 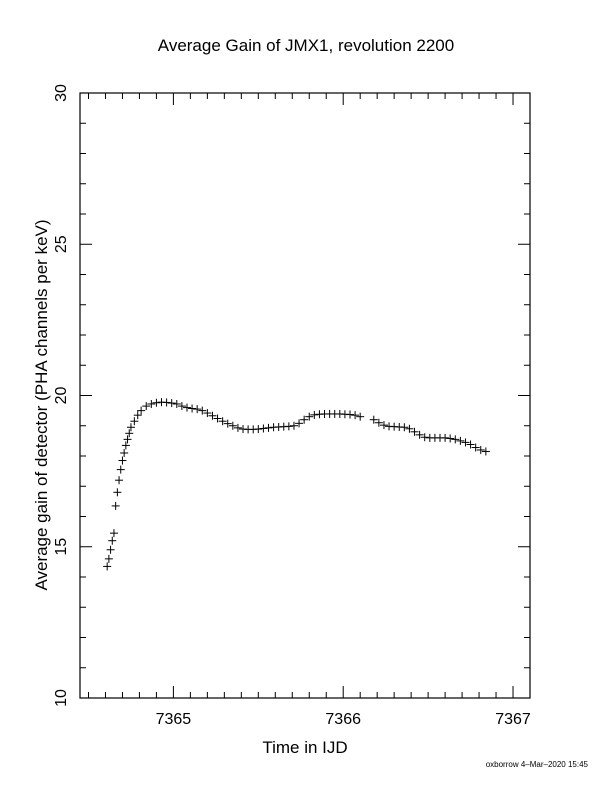 I want to click on y-tick-label: 30, so click(x=61, y=93).